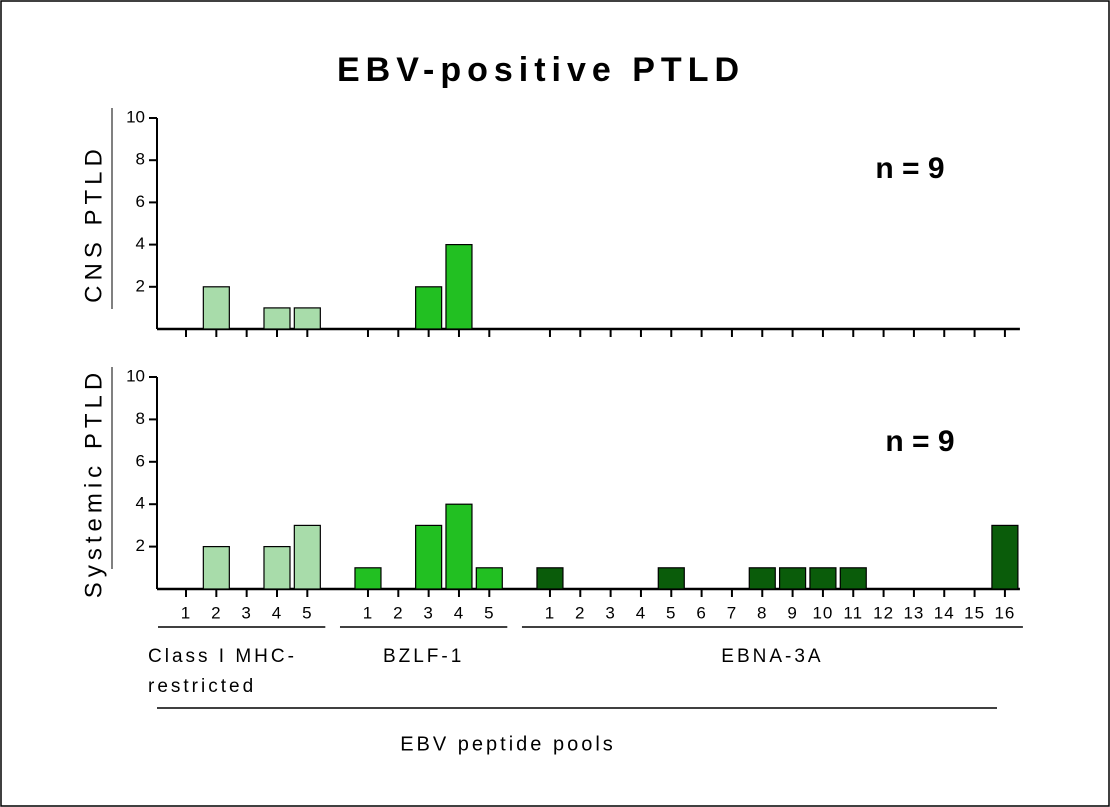  What do you see at coordinates (883, 612) in the screenshot?
I see `x-tick-label: 12` at bounding box center [883, 612].